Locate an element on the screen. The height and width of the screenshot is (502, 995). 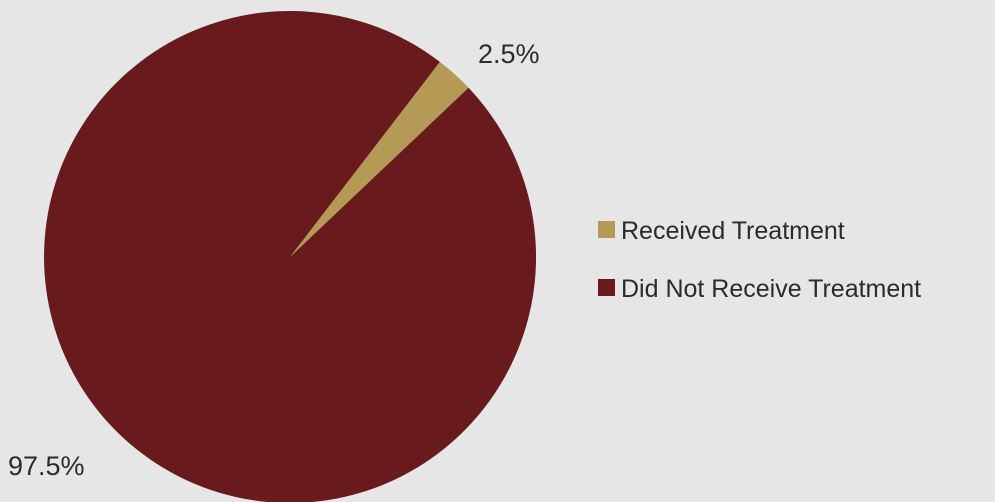
legend-swatch-did-not-receive-treatment is located at coordinates (606, 287).